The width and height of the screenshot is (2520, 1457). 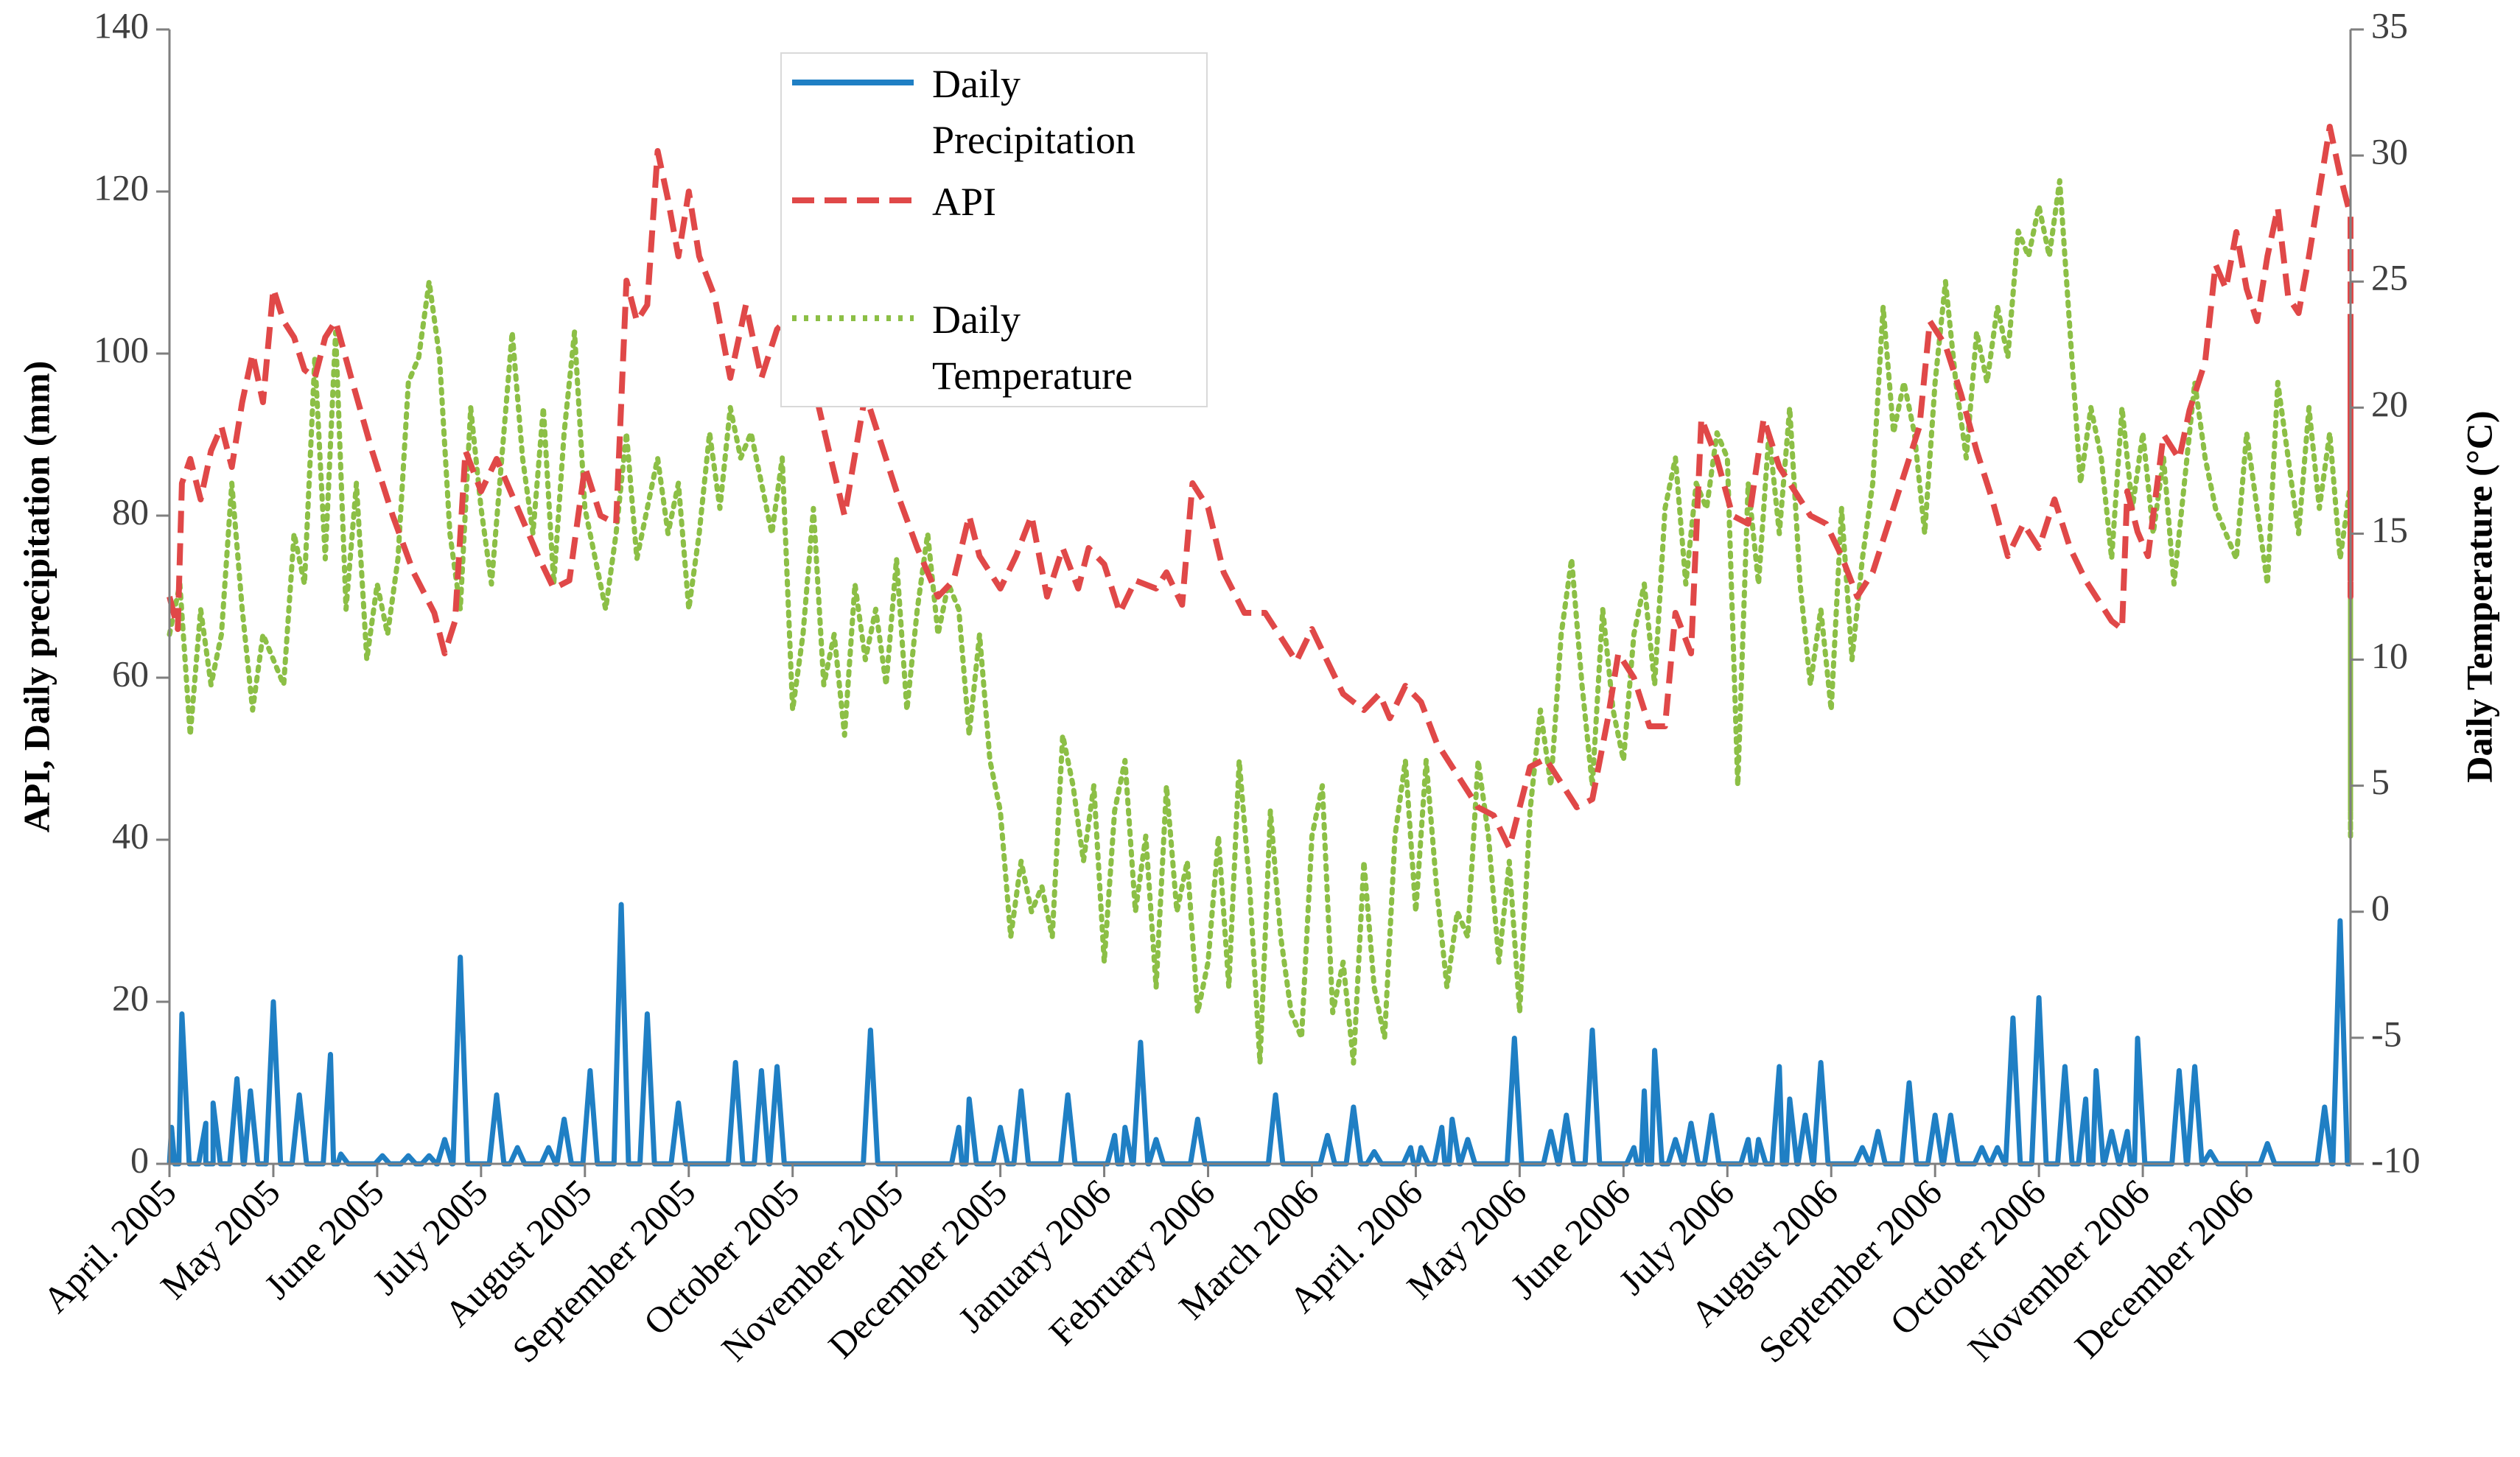 I want to click on y-left-tick-label: 140, so click(x=121, y=25).